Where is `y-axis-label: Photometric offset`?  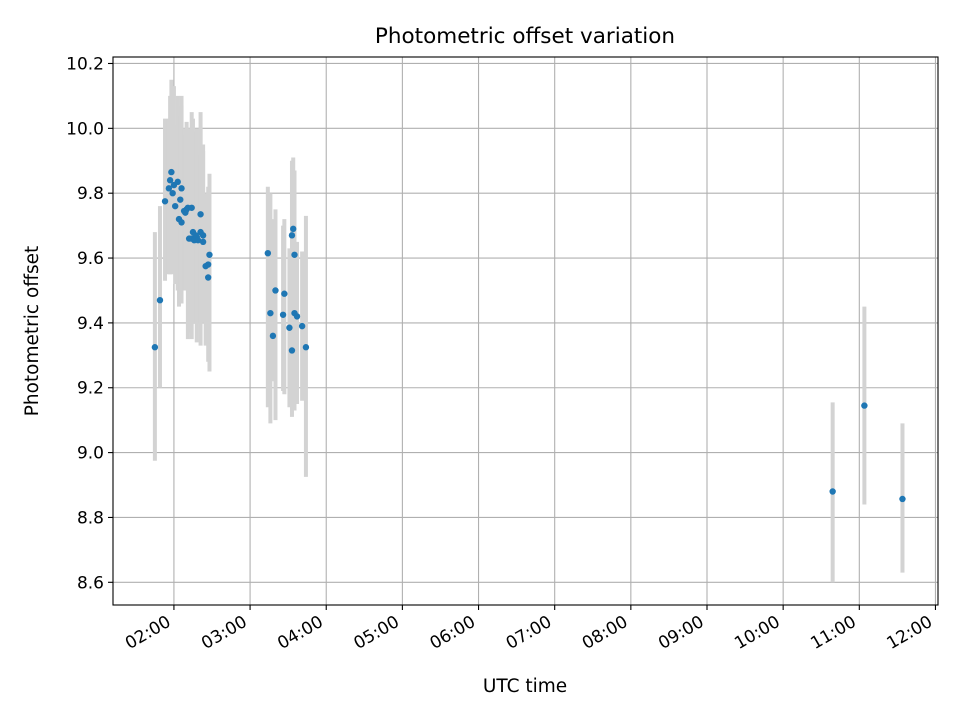 y-axis-label: Photometric offset is located at coordinates (32, 331).